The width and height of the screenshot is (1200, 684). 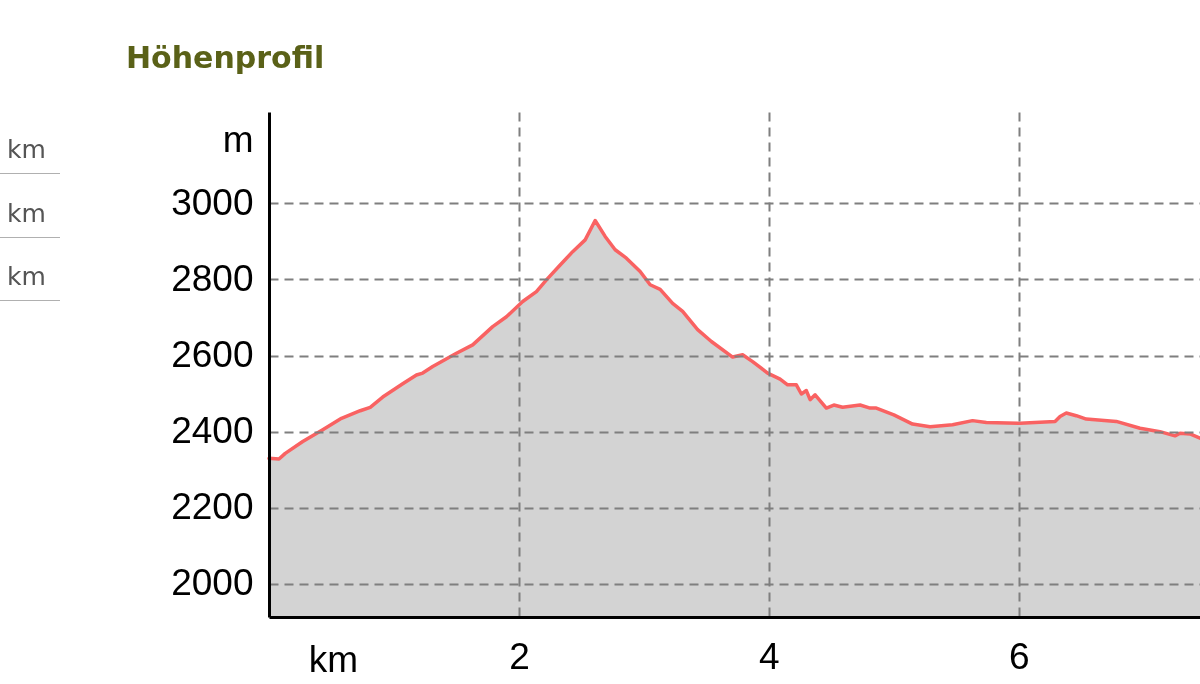 What do you see at coordinates (1019, 656) in the screenshot?
I see `x-tick-label: 6` at bounding box center [1019, 656].